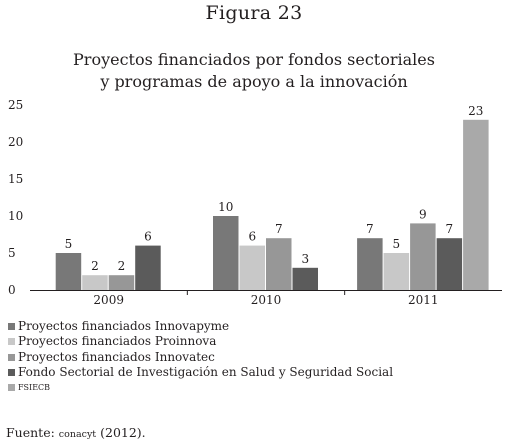 This screenshot has width=508, height=447. What do you see at coordinates (15, 179) in the screenshot?
I see `y-tick-label: 15` at bounding box center [15, 179].